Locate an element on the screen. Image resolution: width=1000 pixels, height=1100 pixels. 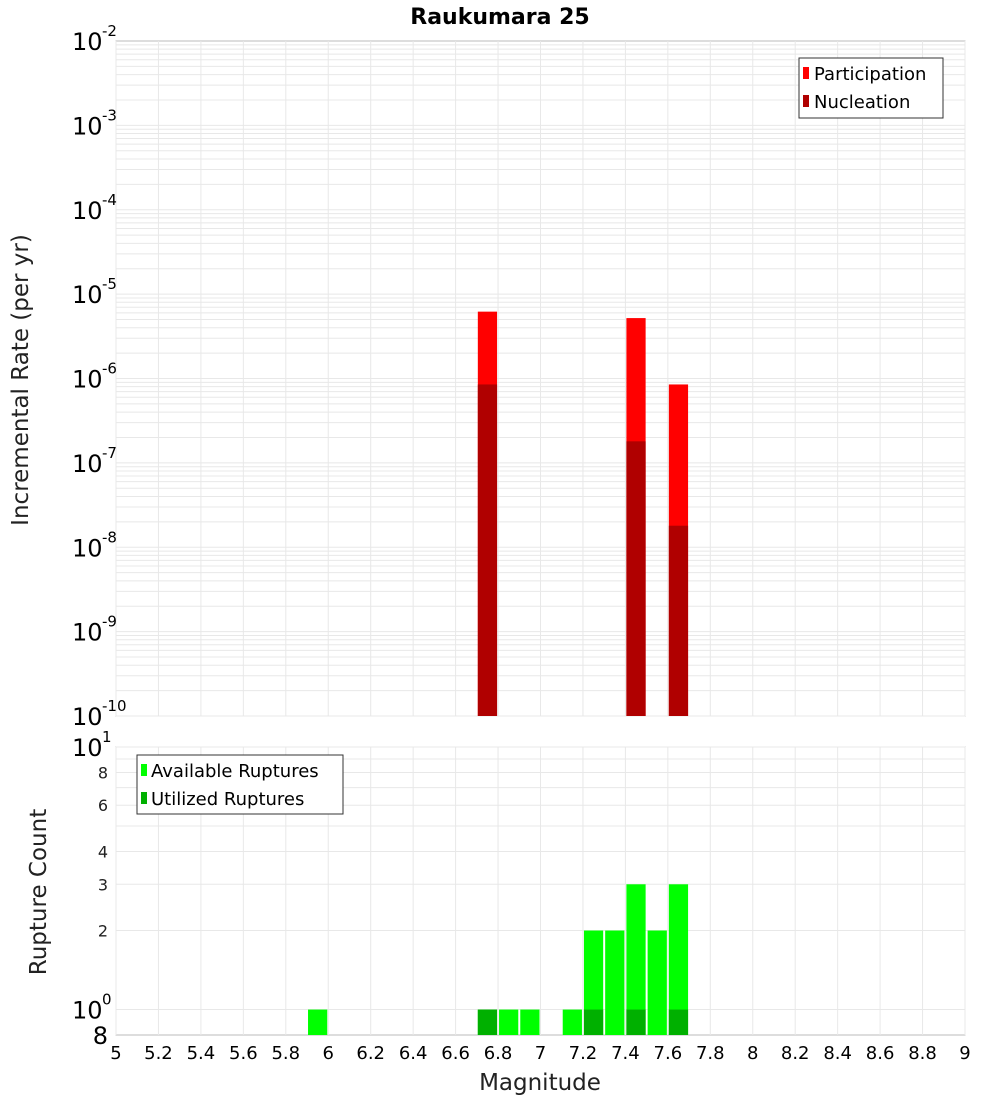
magnitude-tick-label: 7.8 is located at coordinates (710, 1053).